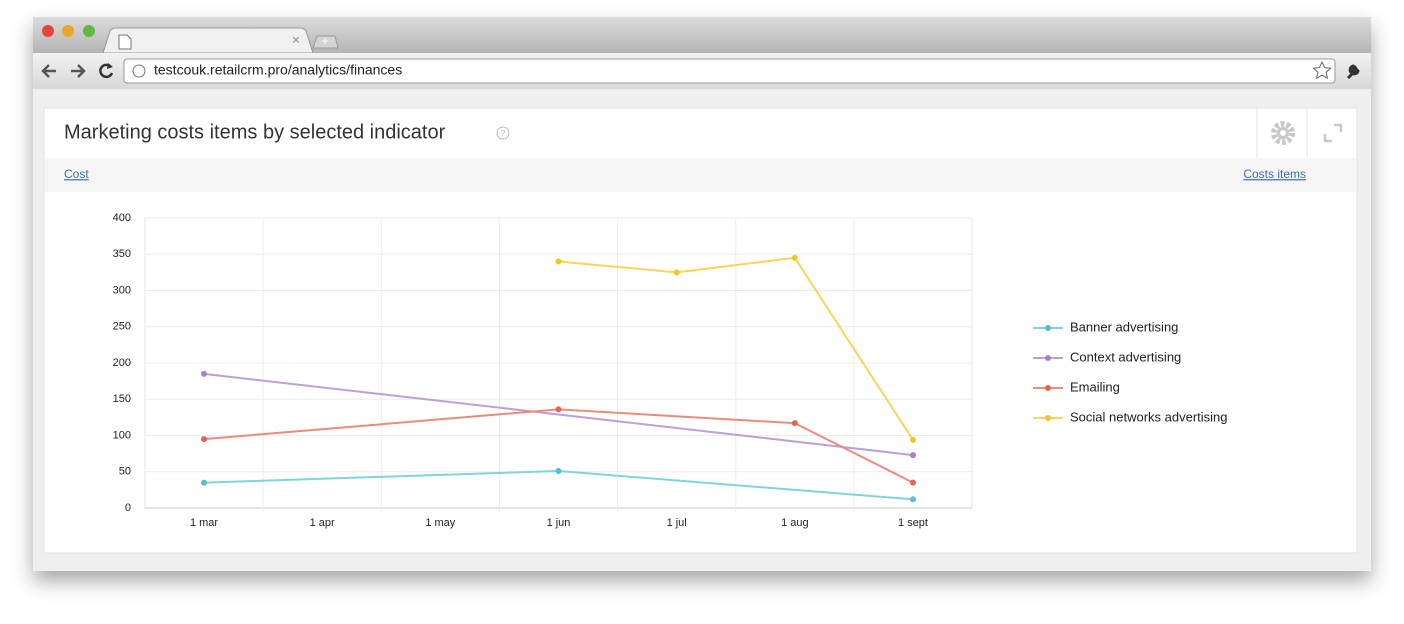 The width and height of the screenshot is (1404, 624). Describe the element at coordinates (729, 71) in the screenshot. I see `address-bar` at that location.